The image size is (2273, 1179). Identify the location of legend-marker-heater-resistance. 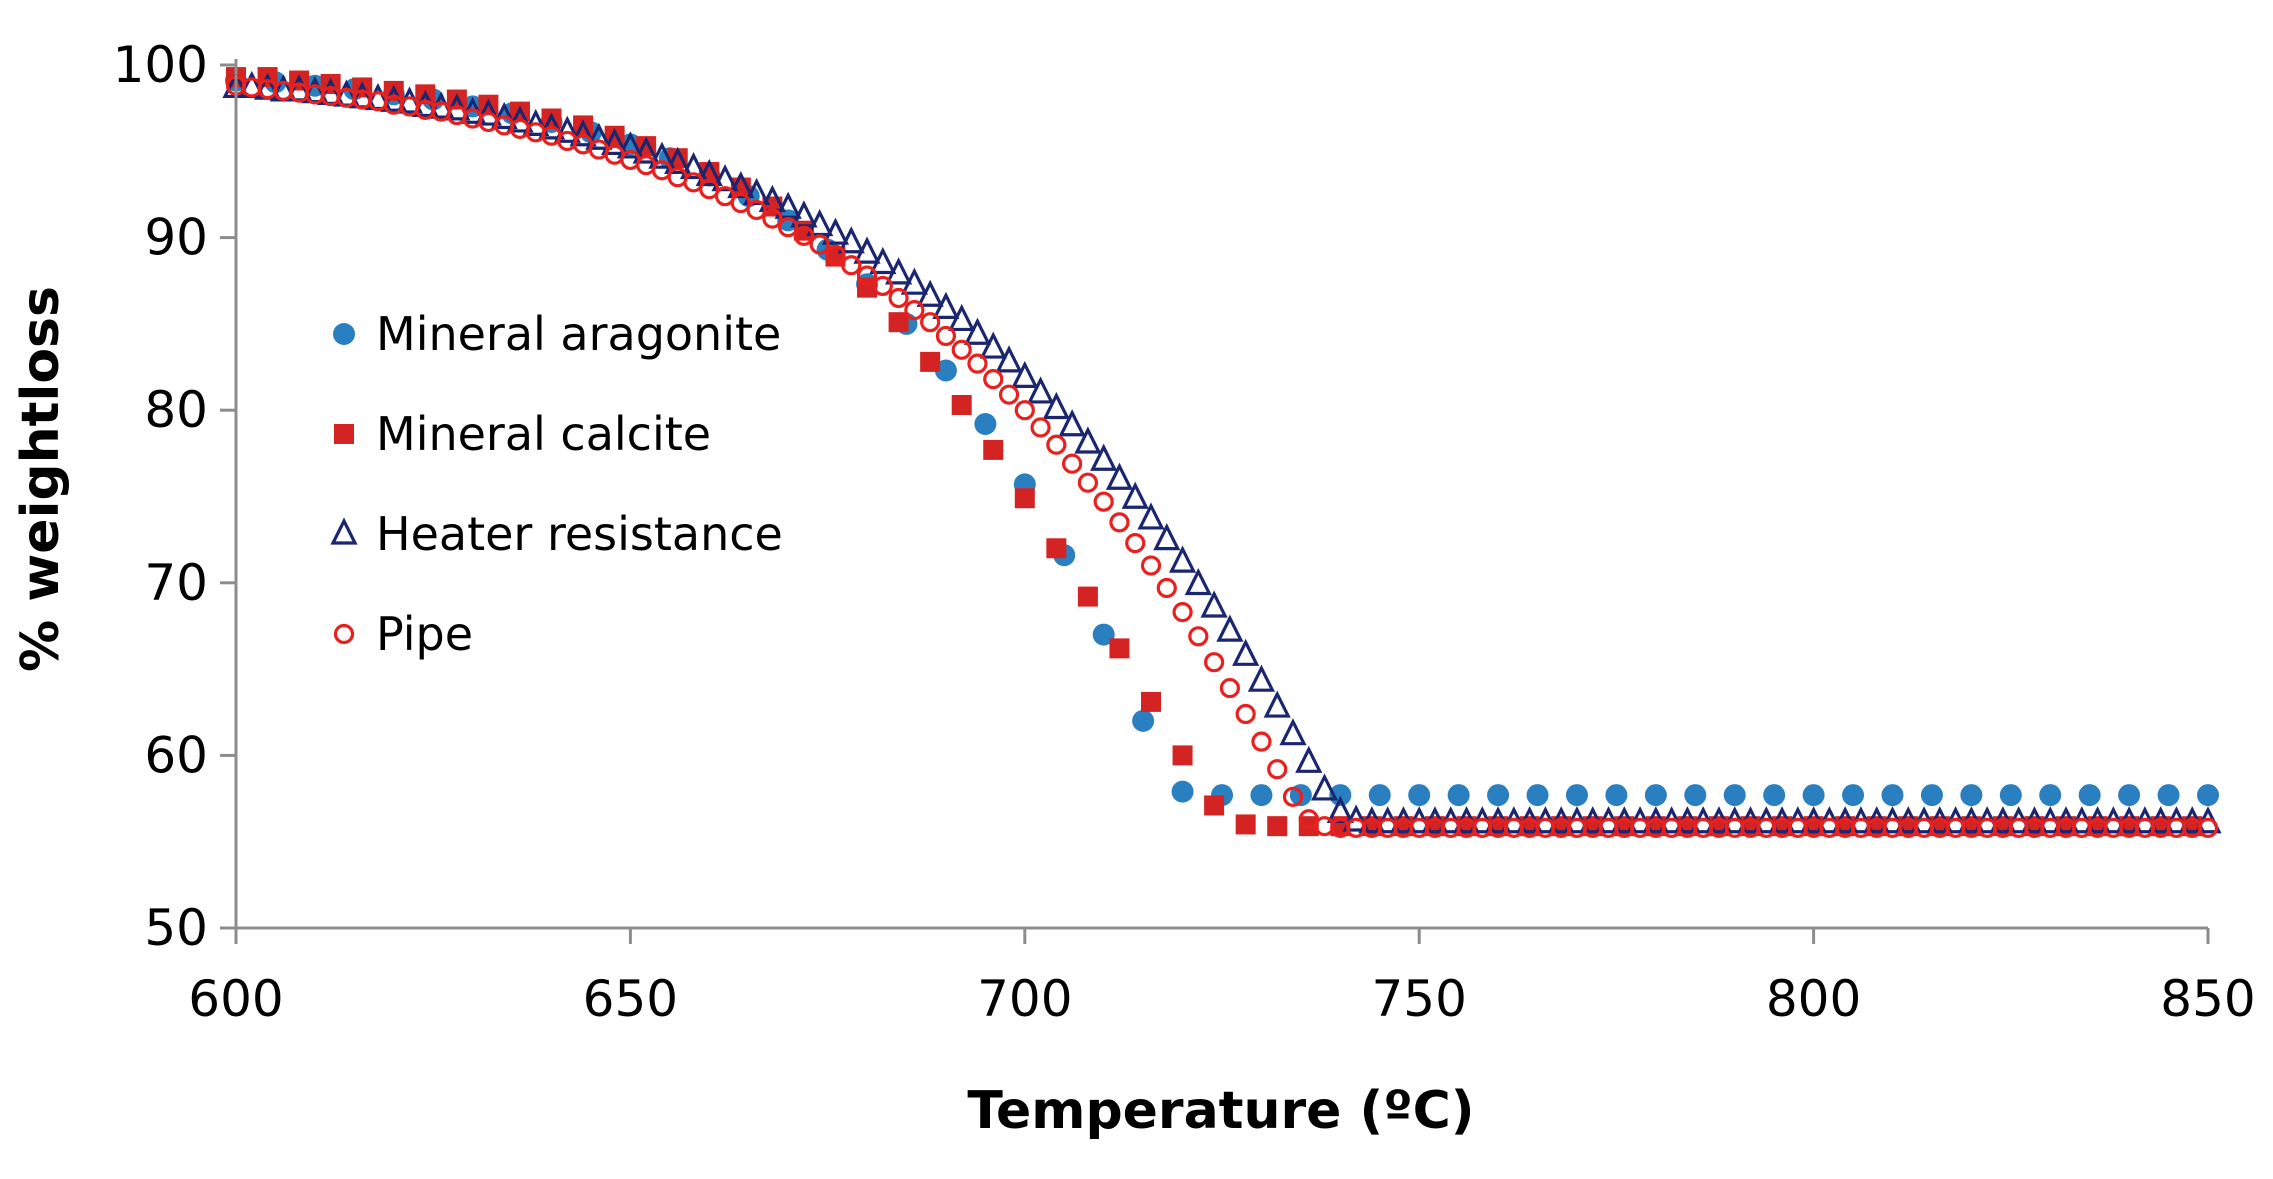
(344, 531).